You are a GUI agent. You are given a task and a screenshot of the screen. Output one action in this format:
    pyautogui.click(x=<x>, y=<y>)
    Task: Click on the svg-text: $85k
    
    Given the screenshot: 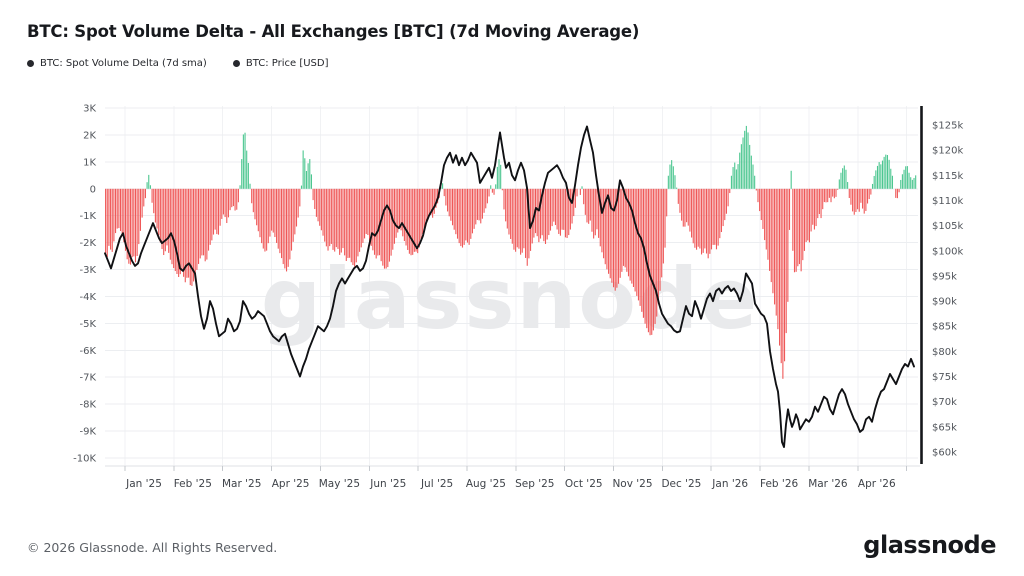 What is the action you would take?
    pyautogui.click(x=944, y=327)
    